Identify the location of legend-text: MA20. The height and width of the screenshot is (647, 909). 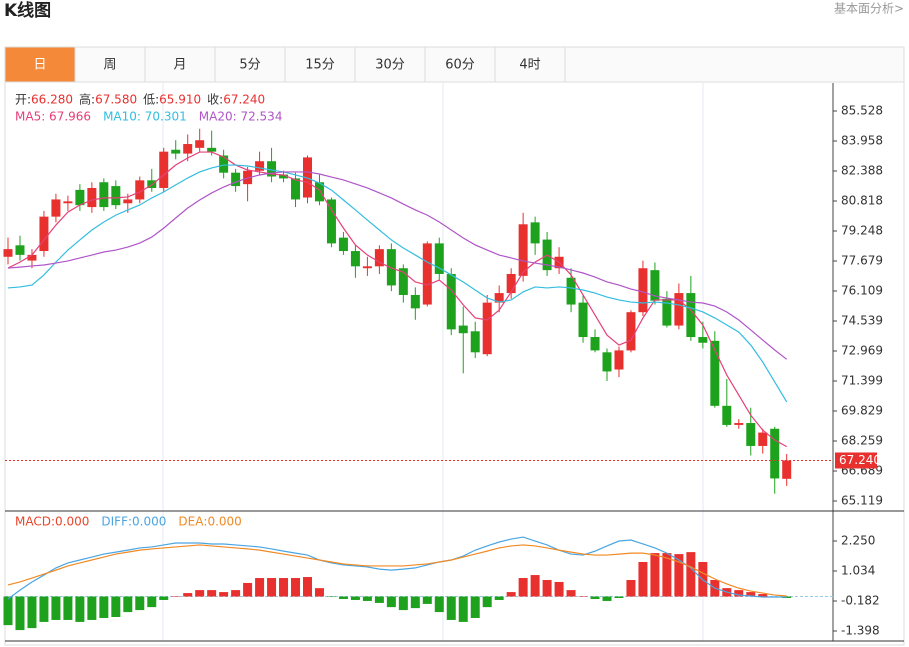
(216, 117).